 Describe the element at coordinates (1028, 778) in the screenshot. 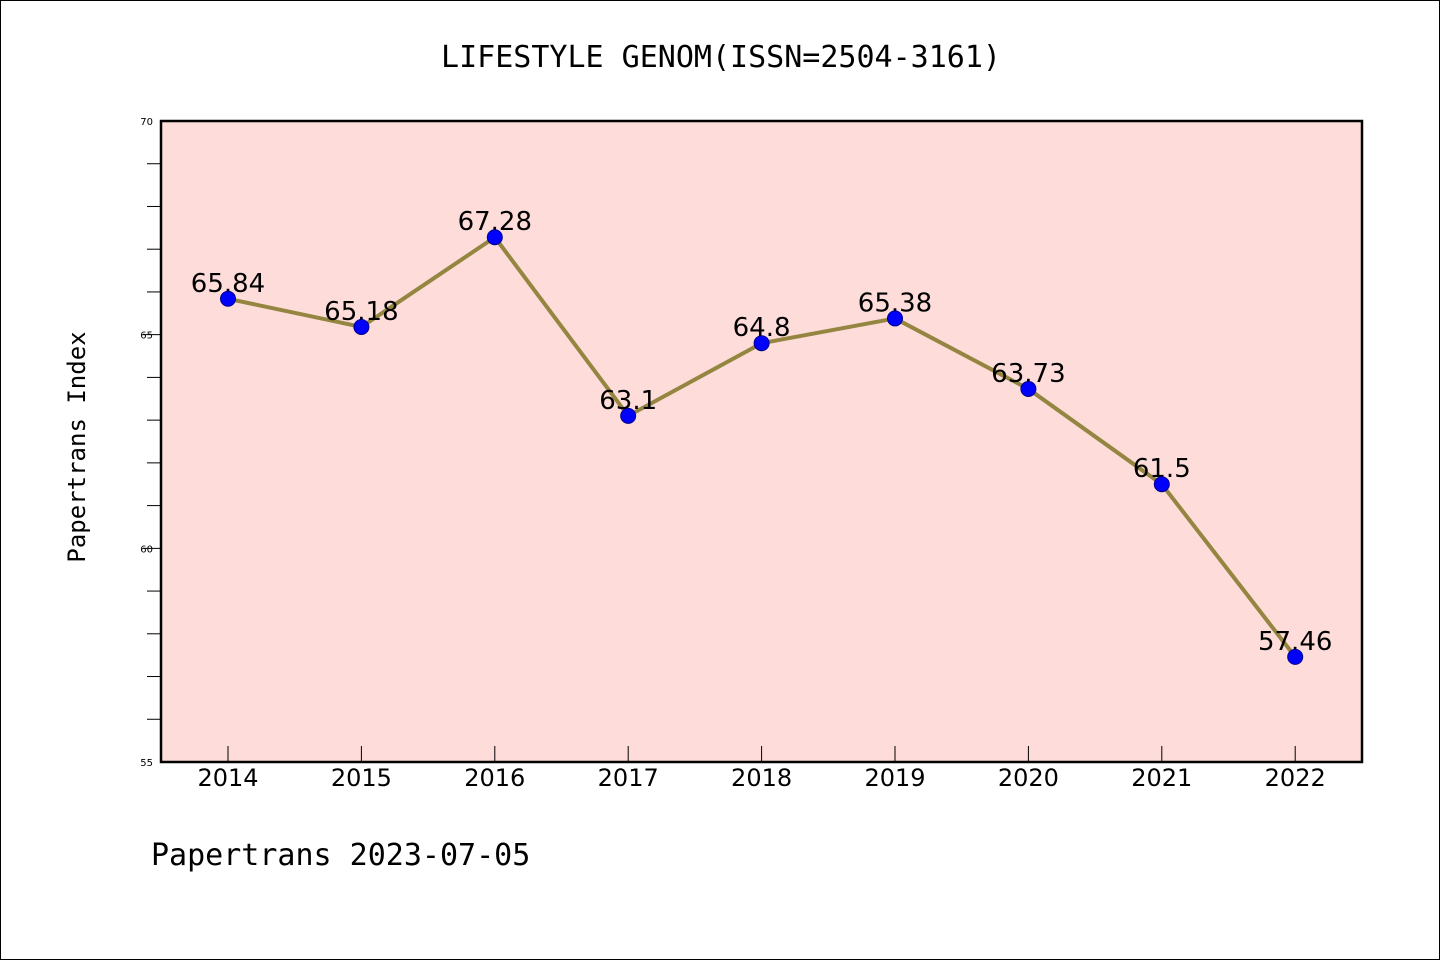

I see `x-tick-label: 2020` at that location.